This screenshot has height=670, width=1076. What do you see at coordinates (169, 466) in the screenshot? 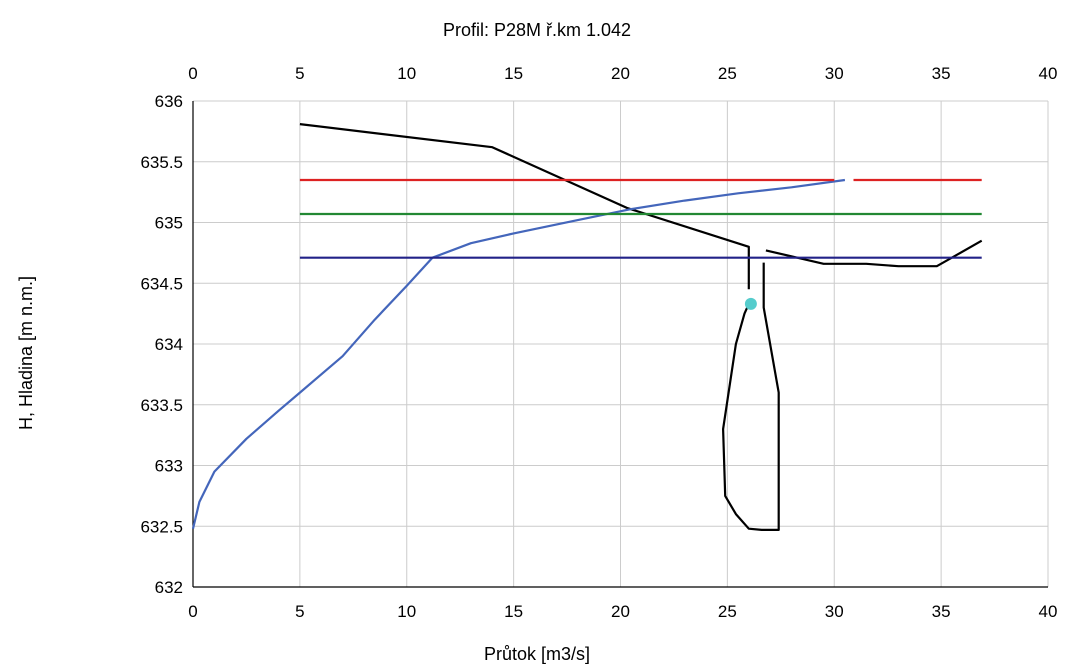
I see `y-tick-label: 633` at bounding box center [169, 466].